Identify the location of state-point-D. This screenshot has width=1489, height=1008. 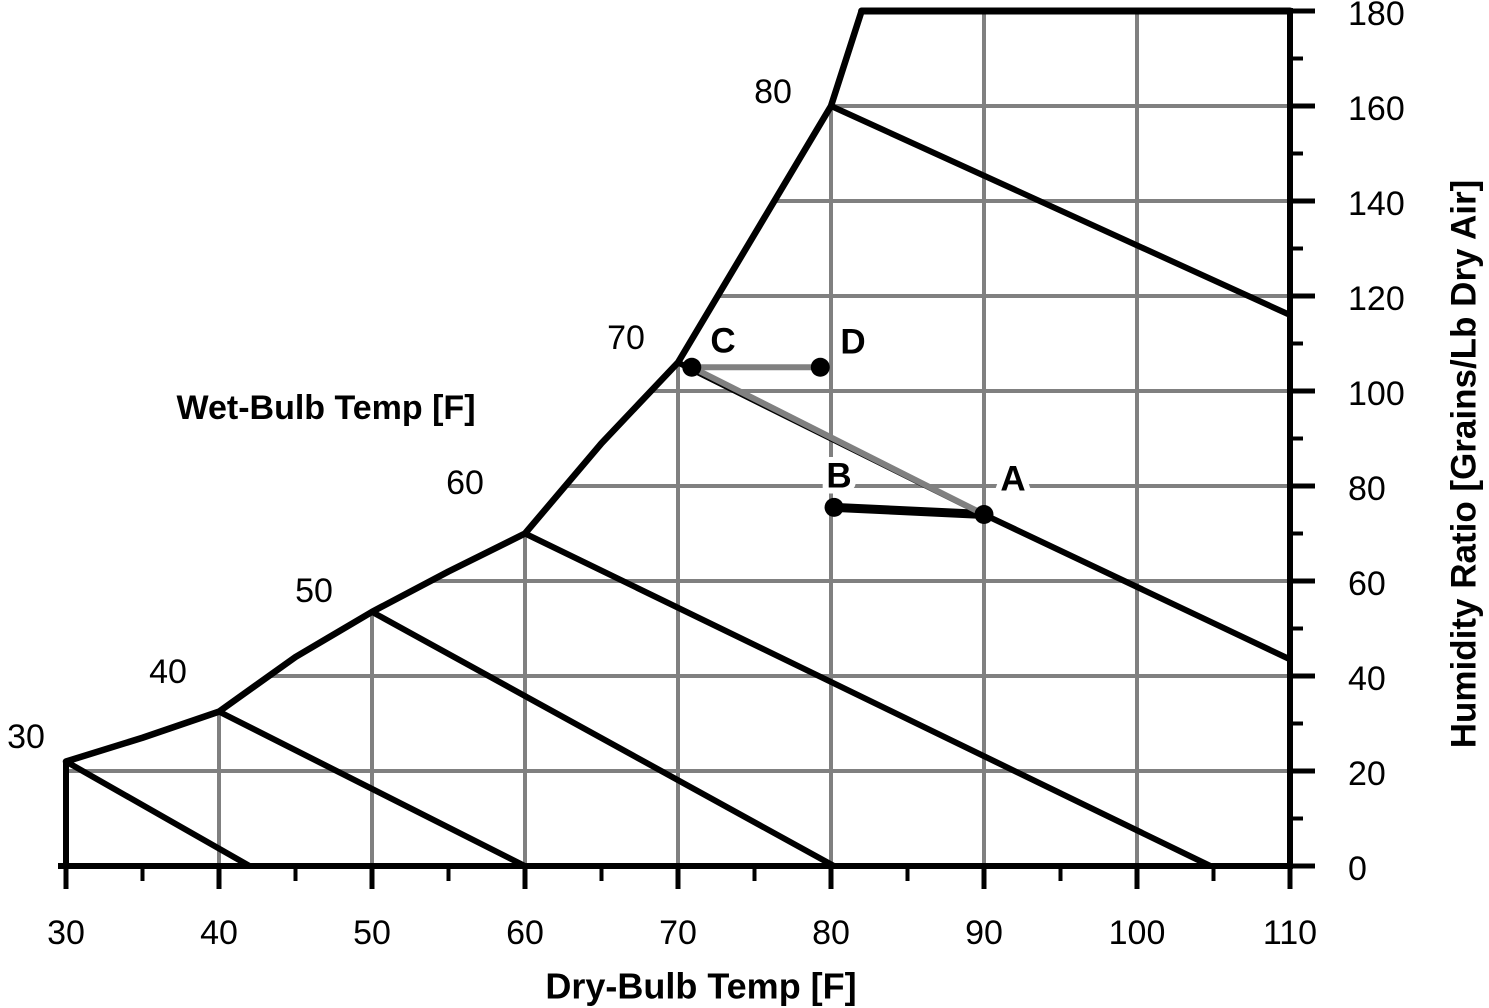
(820, 367).